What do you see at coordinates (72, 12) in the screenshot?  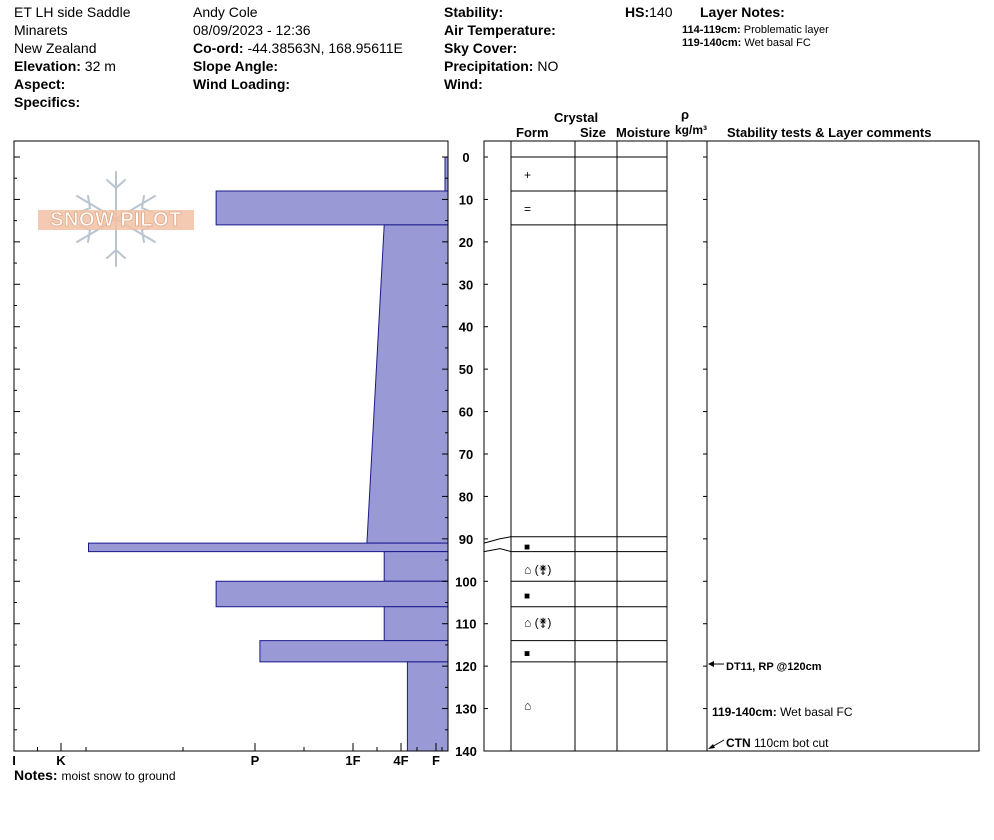 I see `location-name: ET LH side Saddle` at bounding box center [72, 12].